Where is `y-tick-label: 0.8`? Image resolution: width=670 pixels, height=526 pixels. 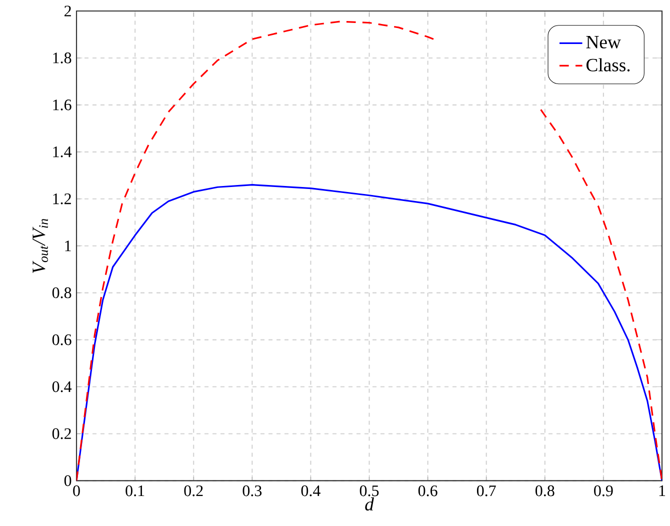 y-tick-label: 0.8 is located at coordinates (62, 292).